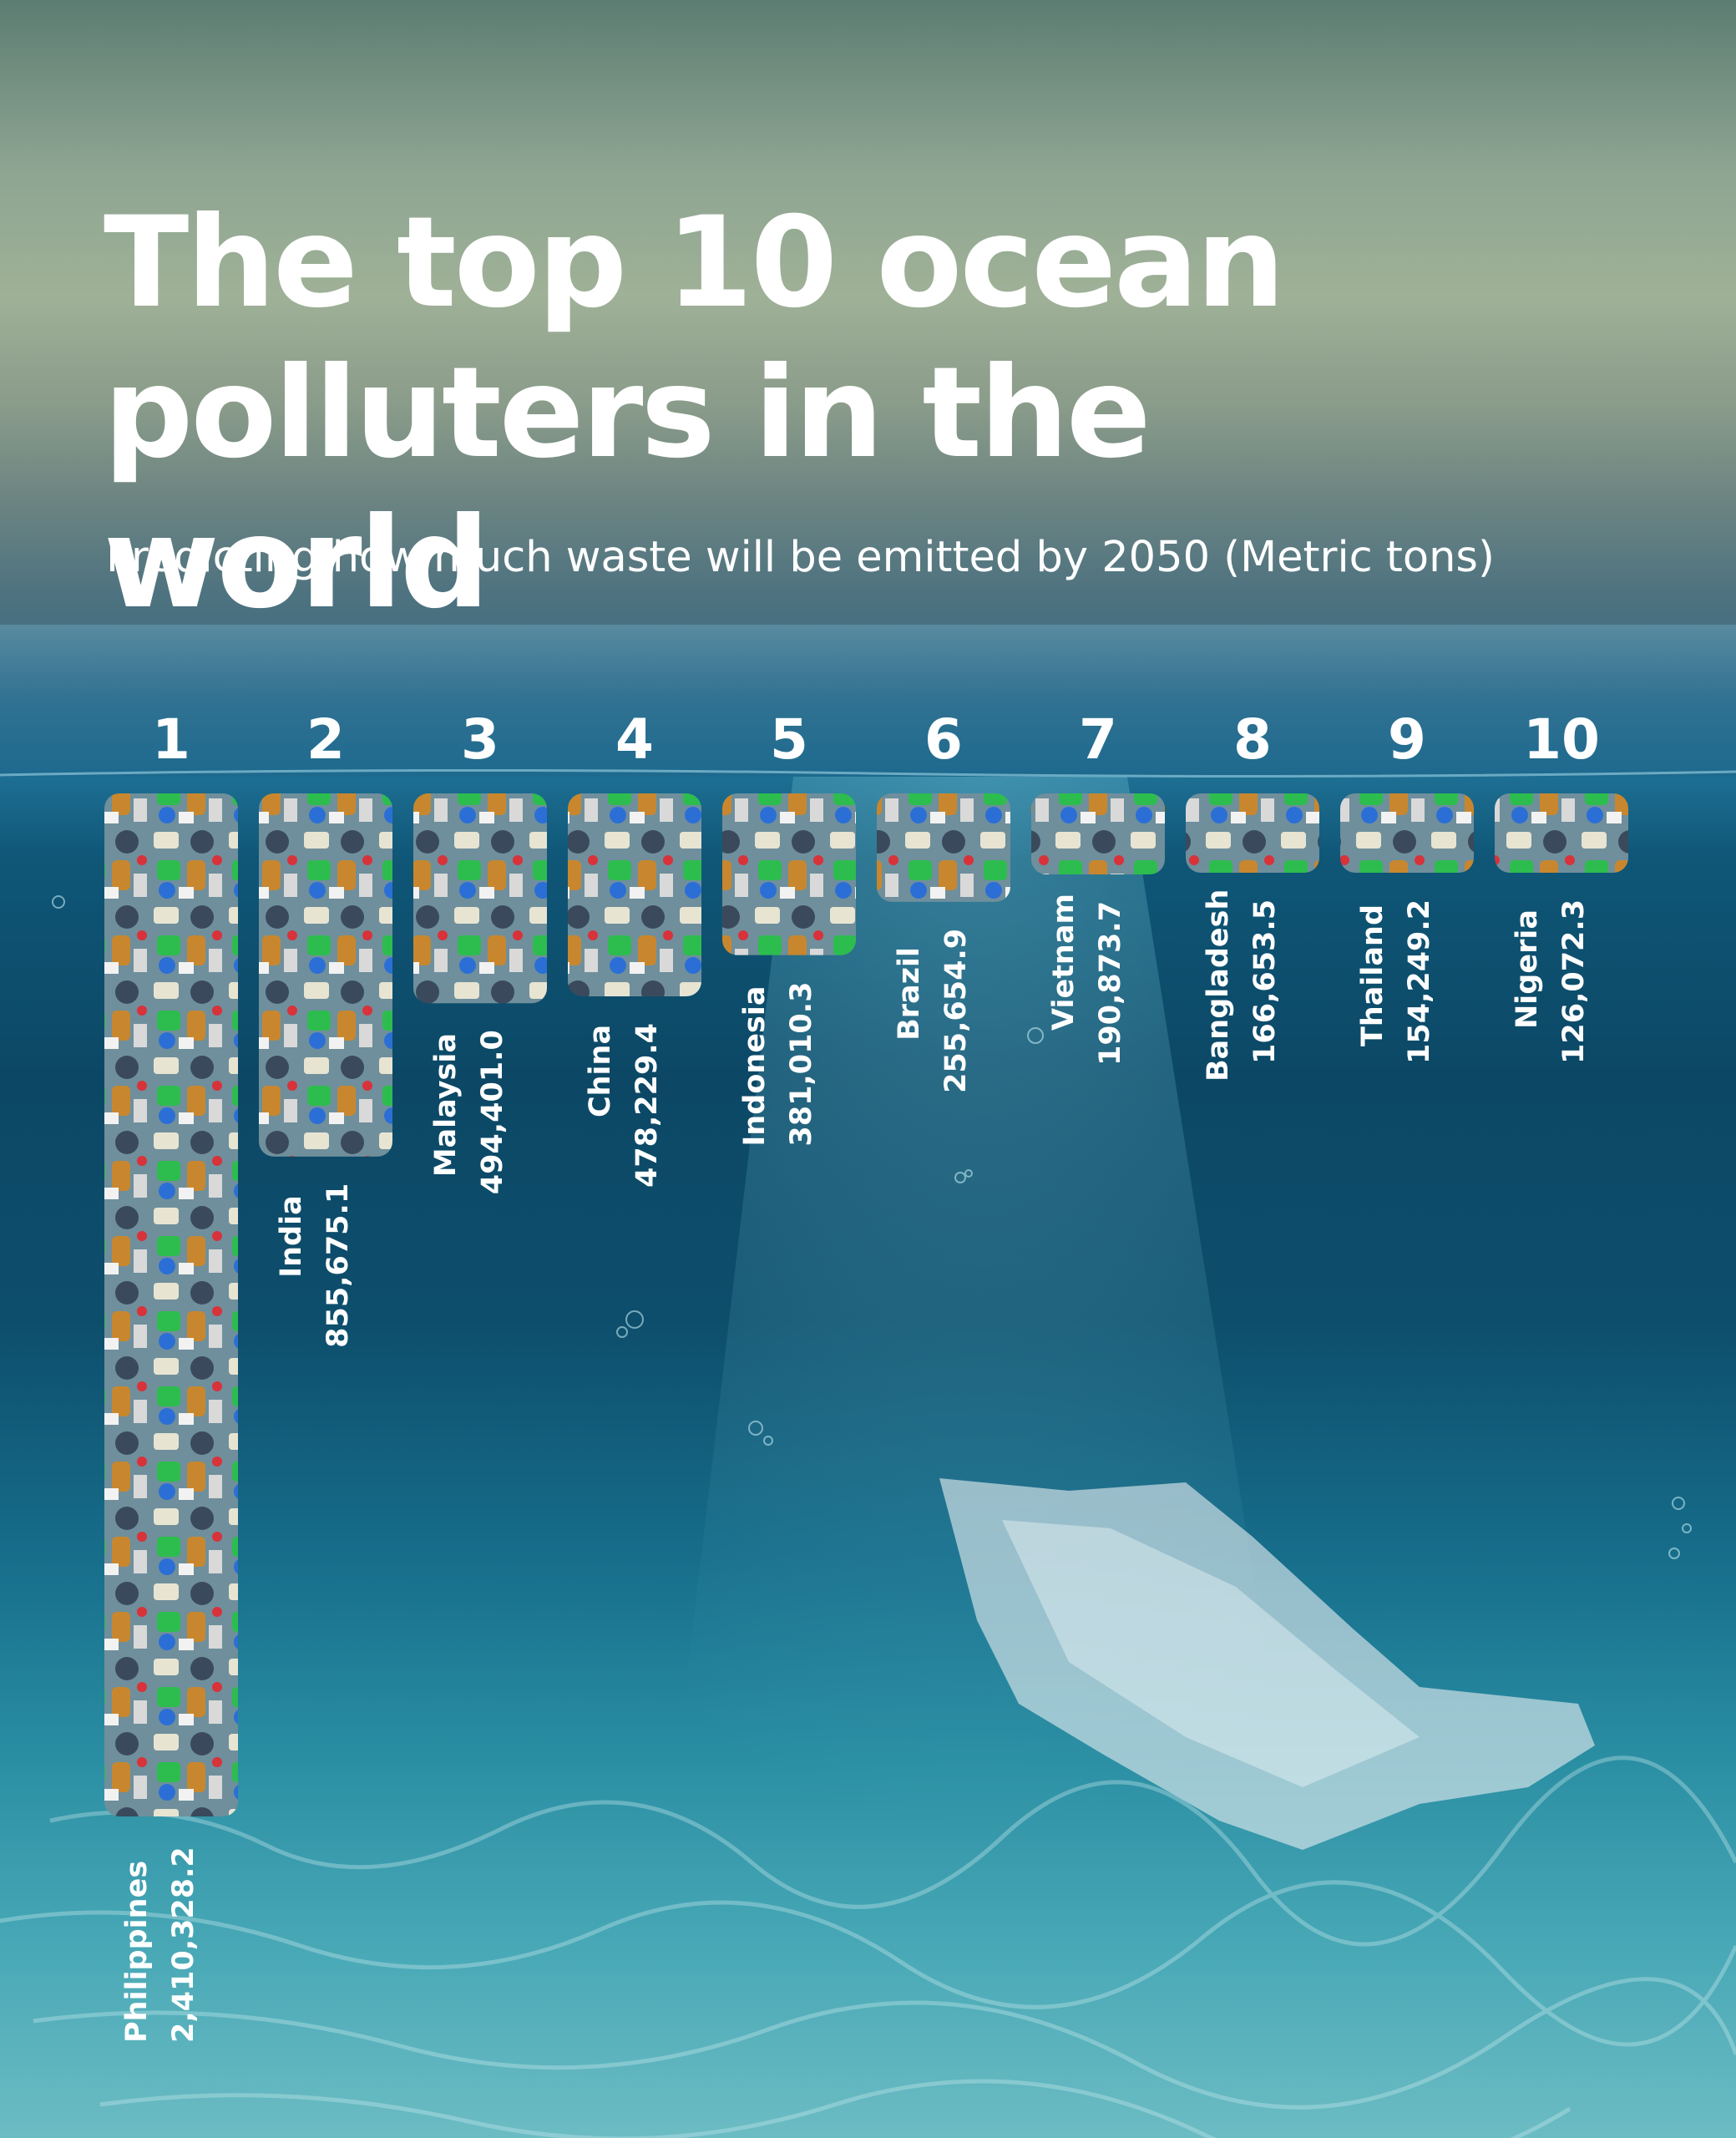  Describe the element at coordinates (789, 874) in the screenshot. I see `bar-indonesia` at that location.